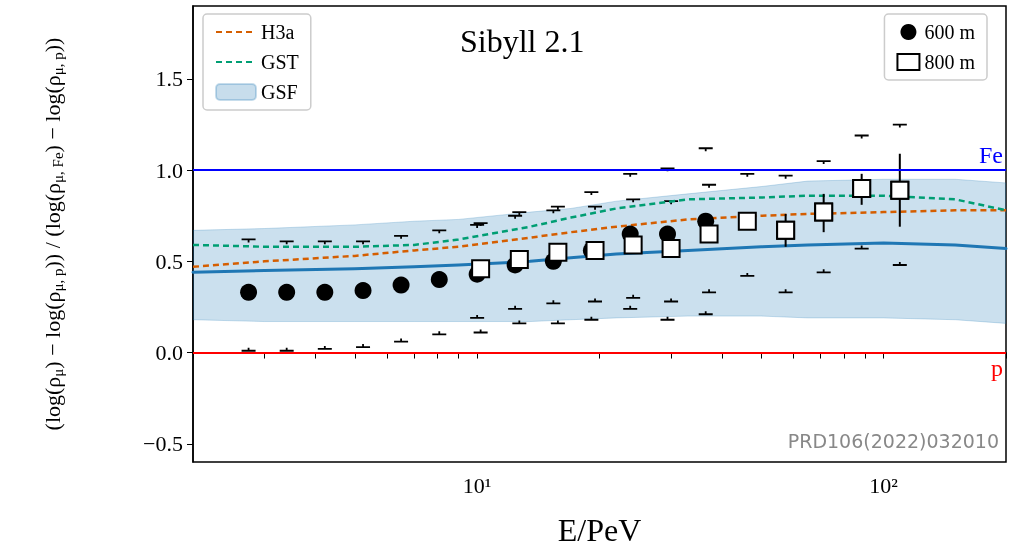 The image size is (1009, 554). Describe the element at coordinates (169, 261) in the screenshot. I see `y-tick-label: 0.5` at that location.